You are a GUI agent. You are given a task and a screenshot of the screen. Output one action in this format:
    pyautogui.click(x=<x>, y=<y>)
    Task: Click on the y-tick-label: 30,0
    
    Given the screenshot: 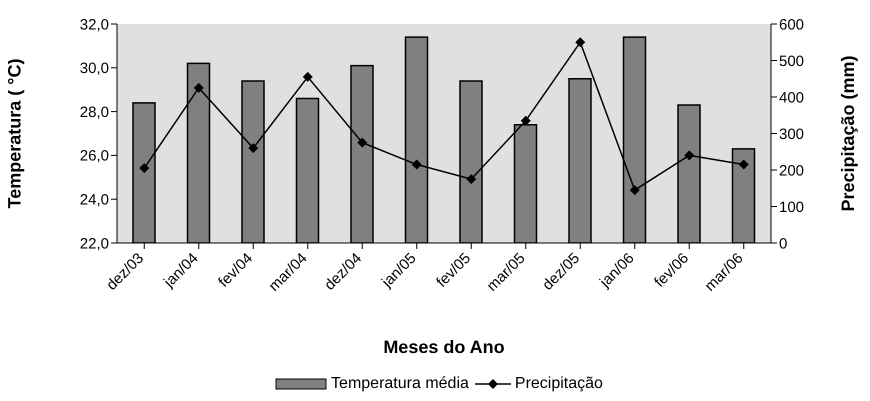 What is the action you would take?
    pyautogui.click(x=94, y=69)
    